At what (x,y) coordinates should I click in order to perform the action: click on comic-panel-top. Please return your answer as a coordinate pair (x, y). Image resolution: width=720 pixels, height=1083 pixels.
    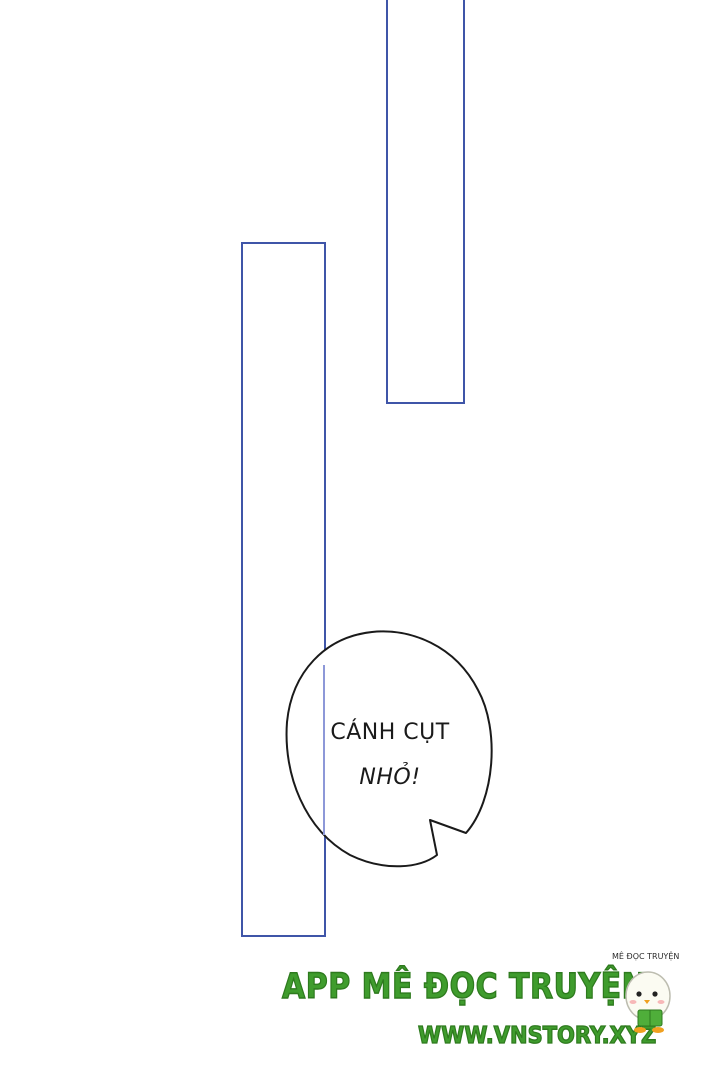
    Looking at the image, I should click on (425, 202).